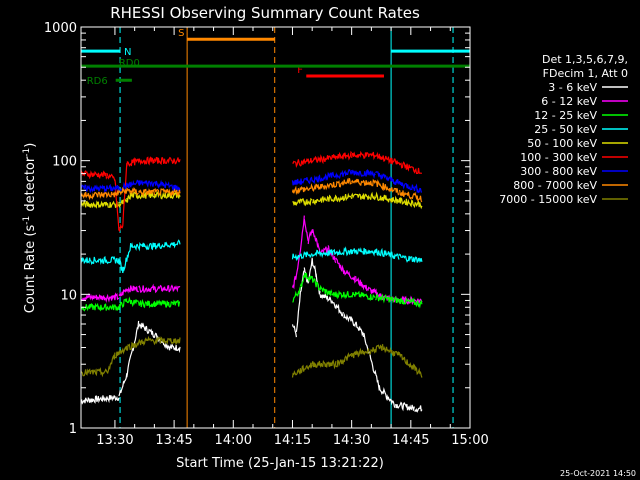 The image size is (640, 480). I want to click on x-axis-label: Start Time (25-Jan-15 13:21:22), so click(280, 463).